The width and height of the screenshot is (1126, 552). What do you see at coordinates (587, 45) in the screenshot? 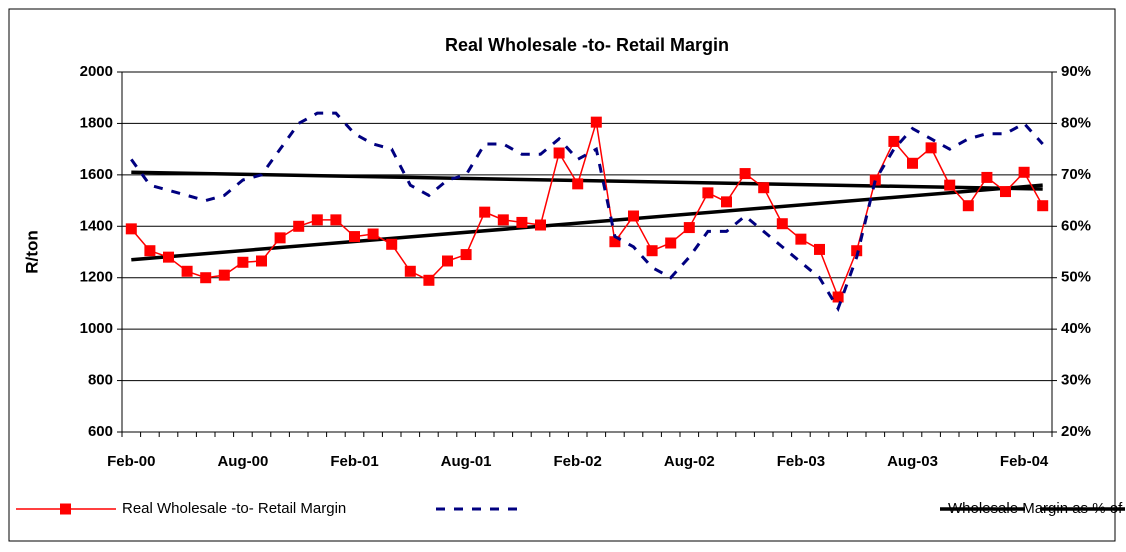
I see `chart-title: Real Wholesale -to- Retail Margin` at bounding box center [587, 45].